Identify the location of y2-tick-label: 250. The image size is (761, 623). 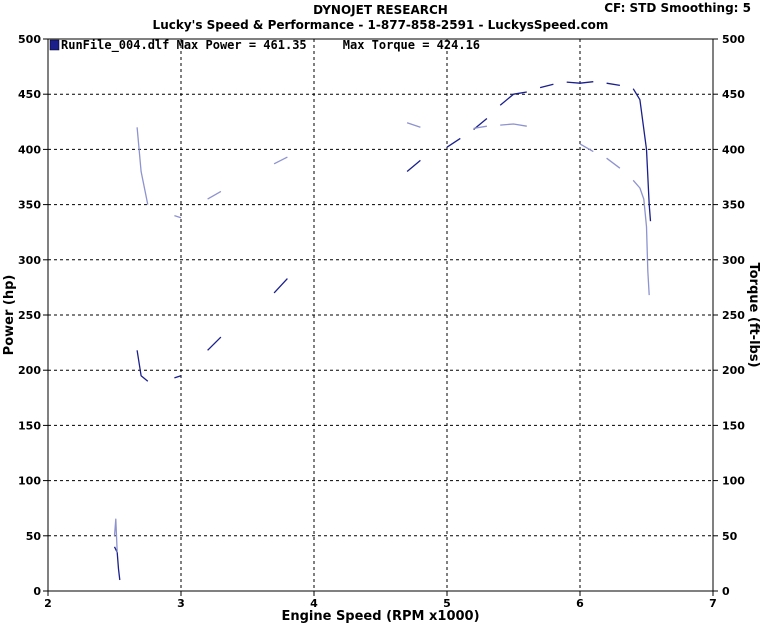
(733, 315).